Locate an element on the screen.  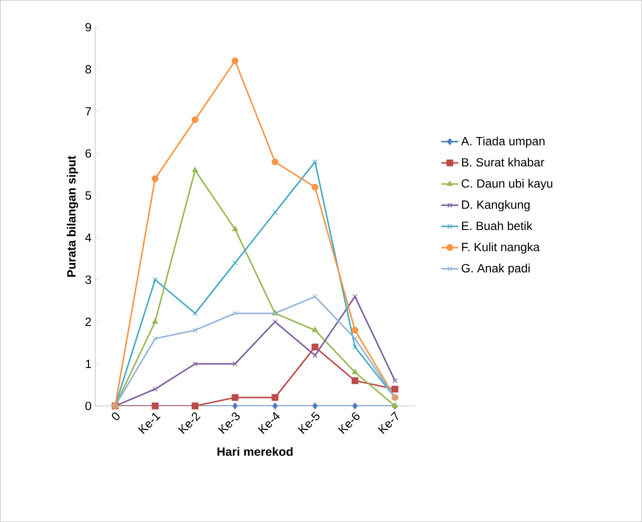
y-tick-label: 9 is located at coordinates (89, 27).